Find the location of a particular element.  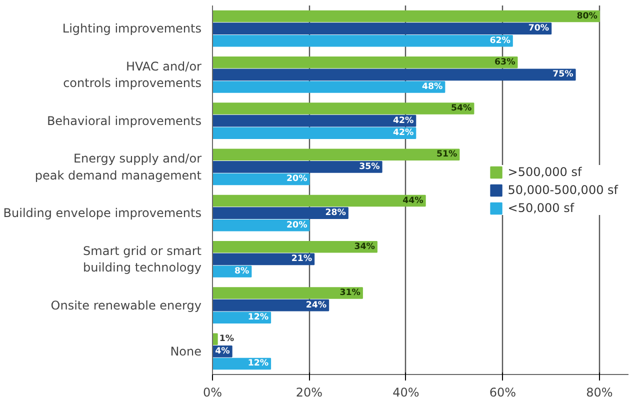

data-label: 35% is located at coordinates (369, 167).